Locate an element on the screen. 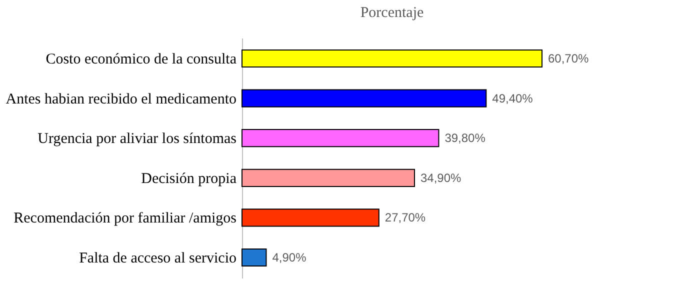 This screenshot has width=700, height=300. y-tick-label: Antes habian recibido el medicamento is located at coordinates (121, 99).